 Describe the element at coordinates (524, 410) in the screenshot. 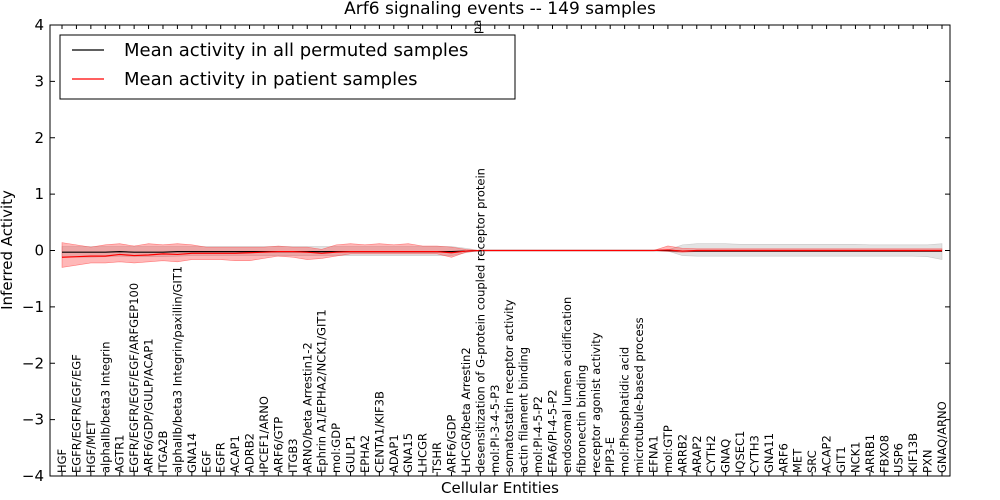

I see `category-label: actin filament binding` at that location.